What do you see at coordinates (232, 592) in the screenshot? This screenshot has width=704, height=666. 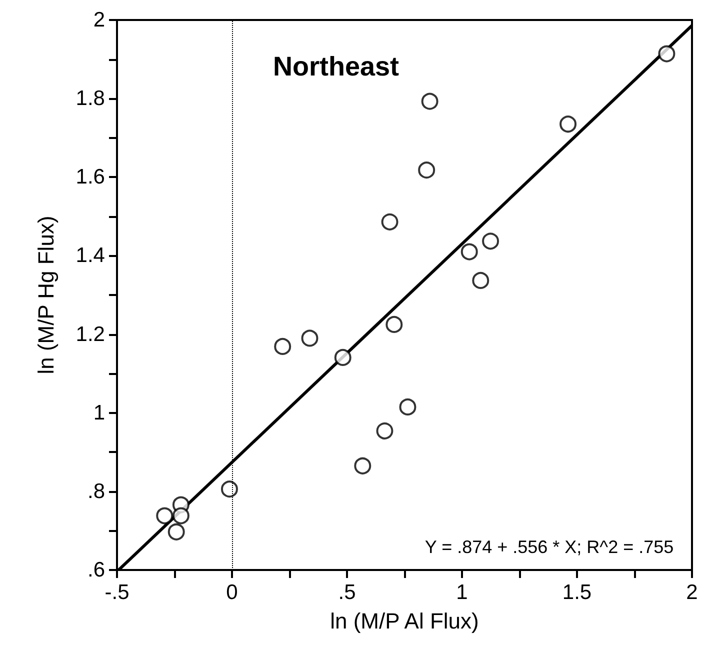 I see `x-tick-label: 0` at bounding box center [232, 592].